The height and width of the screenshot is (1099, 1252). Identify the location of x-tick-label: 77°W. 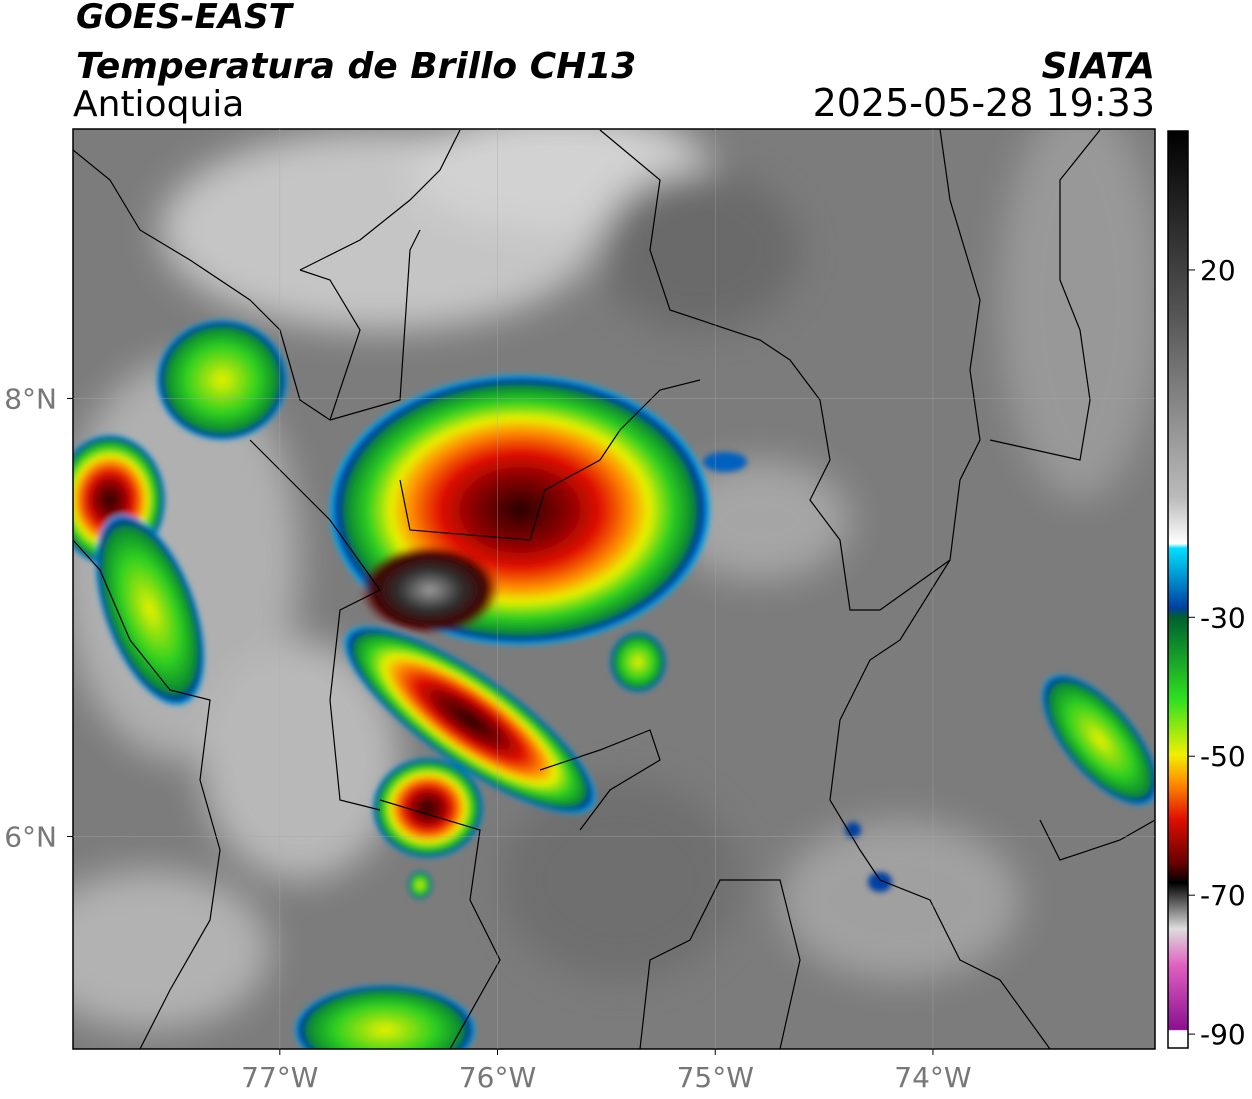
(279, 1077).